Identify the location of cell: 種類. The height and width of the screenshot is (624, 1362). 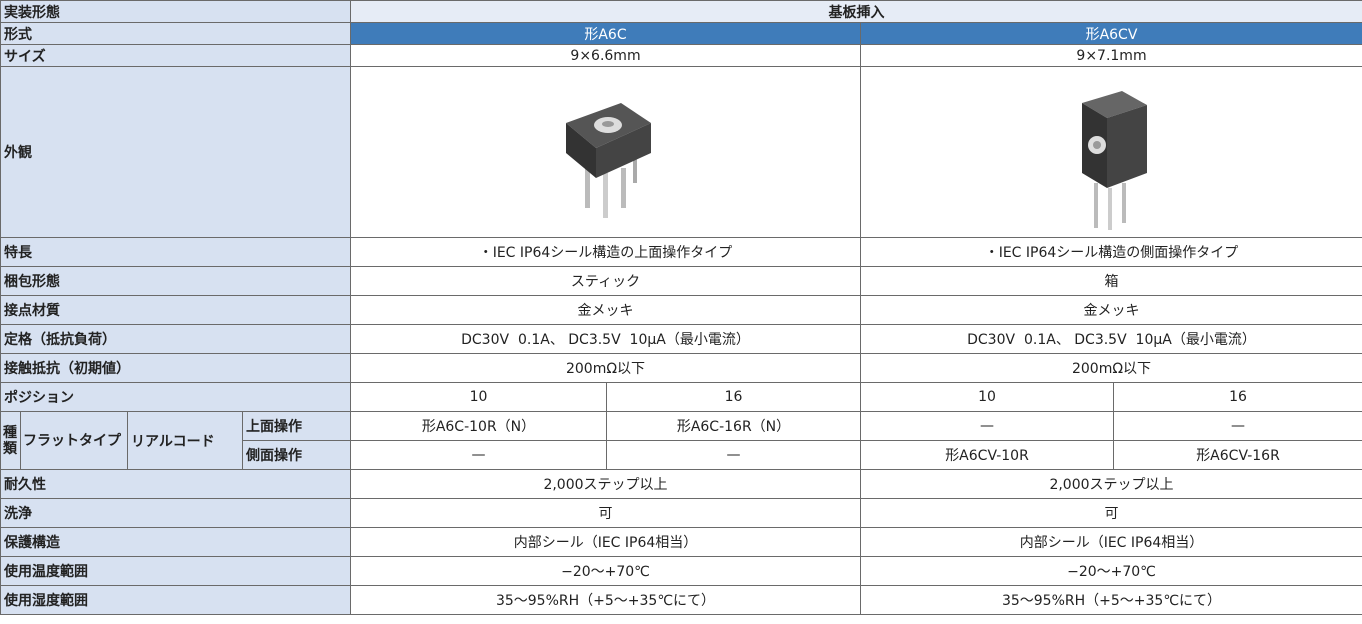
(10, 440).